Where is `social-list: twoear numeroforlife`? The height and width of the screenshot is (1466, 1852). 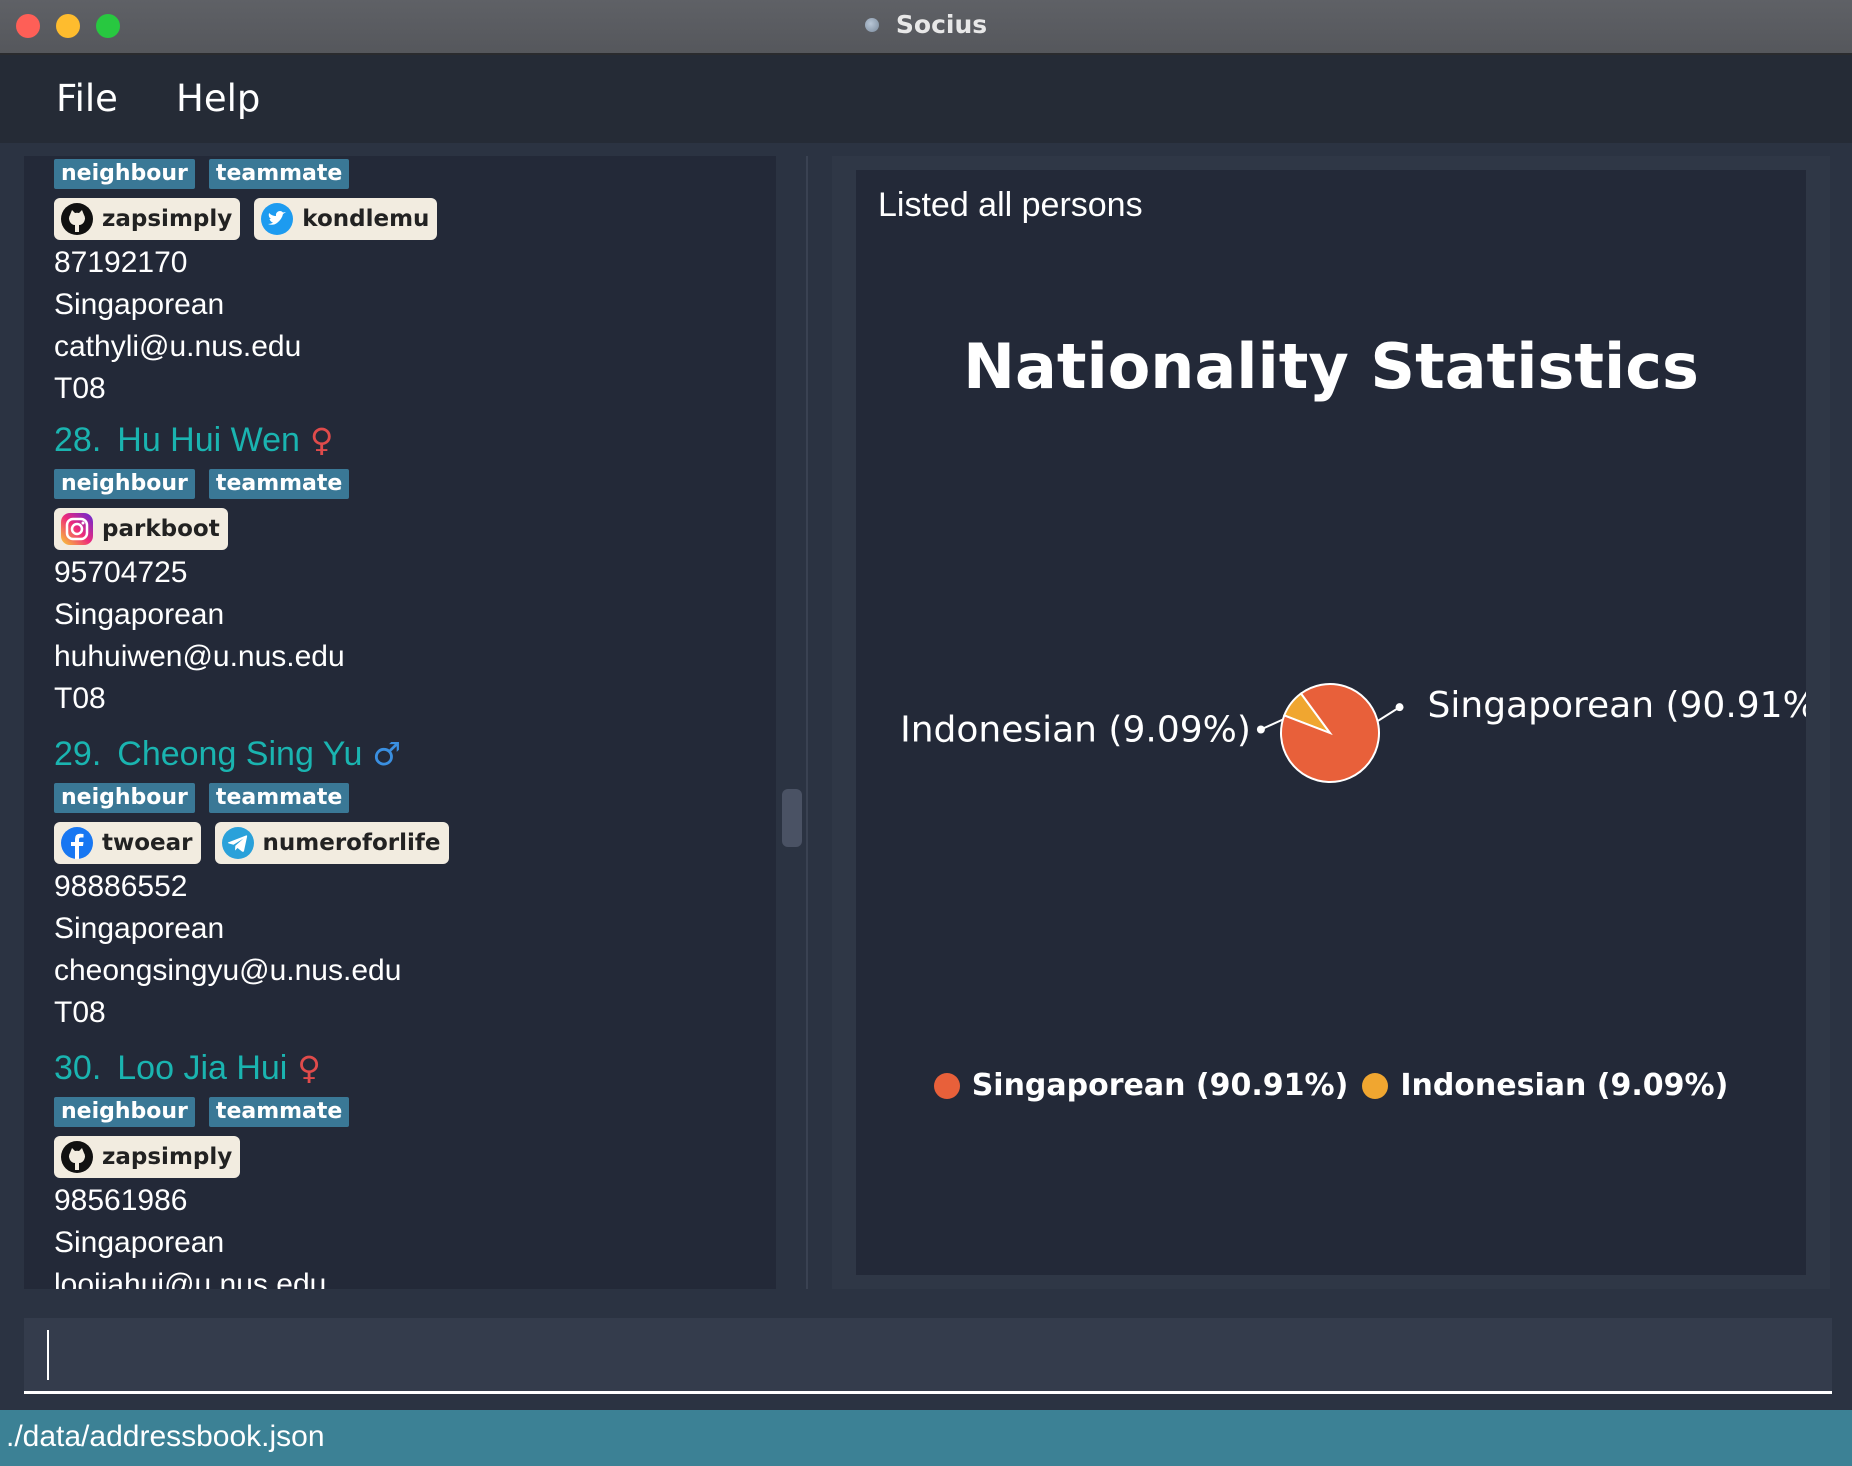
social-list: twoear numeroforlife is located at coordinates (251, 844).